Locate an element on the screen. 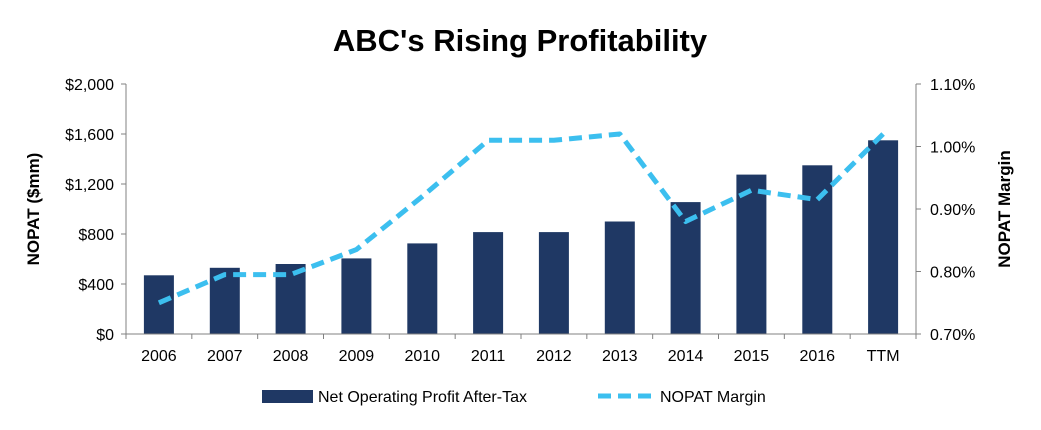 Image resolution: width=1041 pixels, height=430 pixels. x-tick-label: 2013 is located at coordinates (620, 356).